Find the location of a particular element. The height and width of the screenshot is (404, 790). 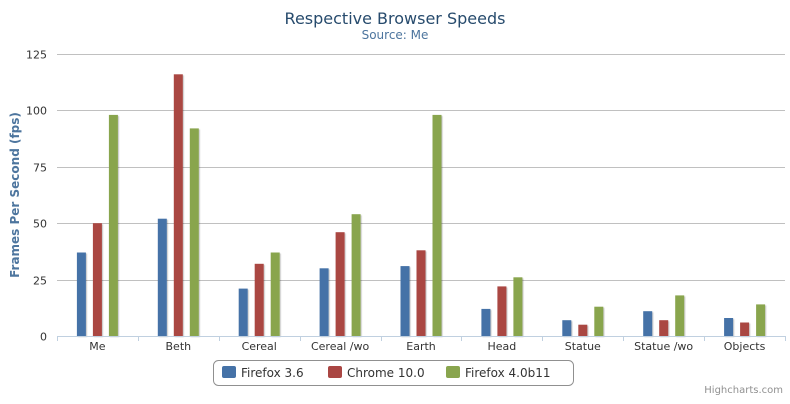

legend-item: Firefox 3.6 is located at coordinates (263, 373).